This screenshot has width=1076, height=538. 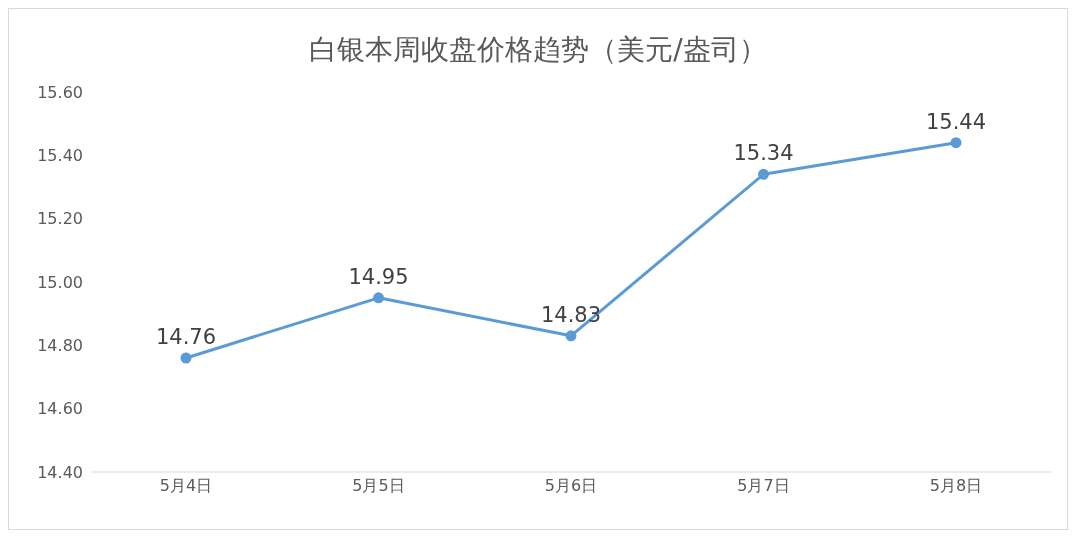 I want to click on y-tick-label: 14.80, so click(x=60, y=346).